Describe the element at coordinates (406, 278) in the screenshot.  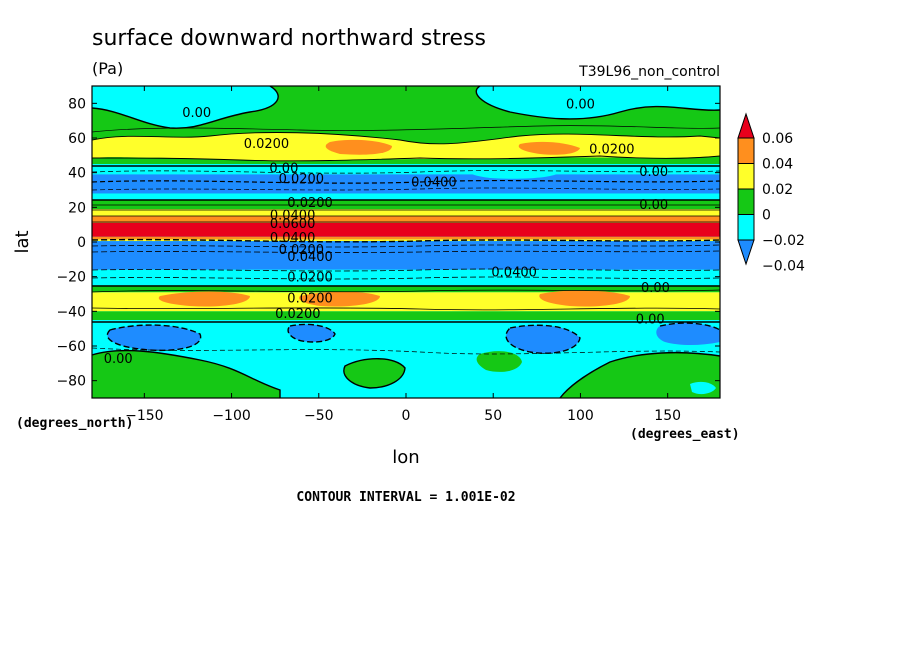
I see `contour-20s-dash` at that location.